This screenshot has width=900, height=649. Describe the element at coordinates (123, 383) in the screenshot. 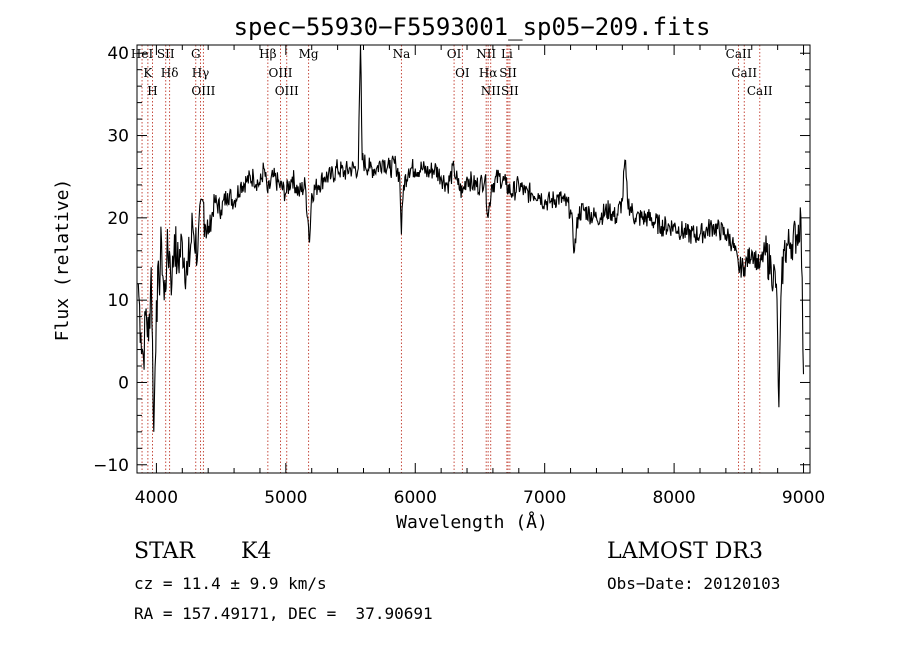

I see `y-tick-label: 0` at that location.